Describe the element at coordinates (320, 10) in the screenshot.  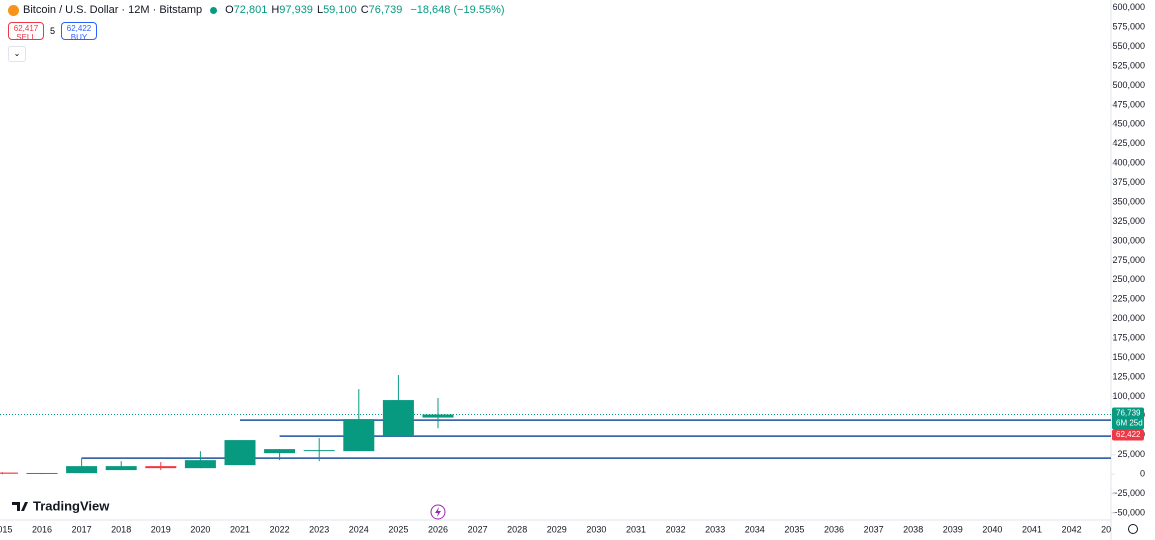
I see `ohlc-key: L` at that location.